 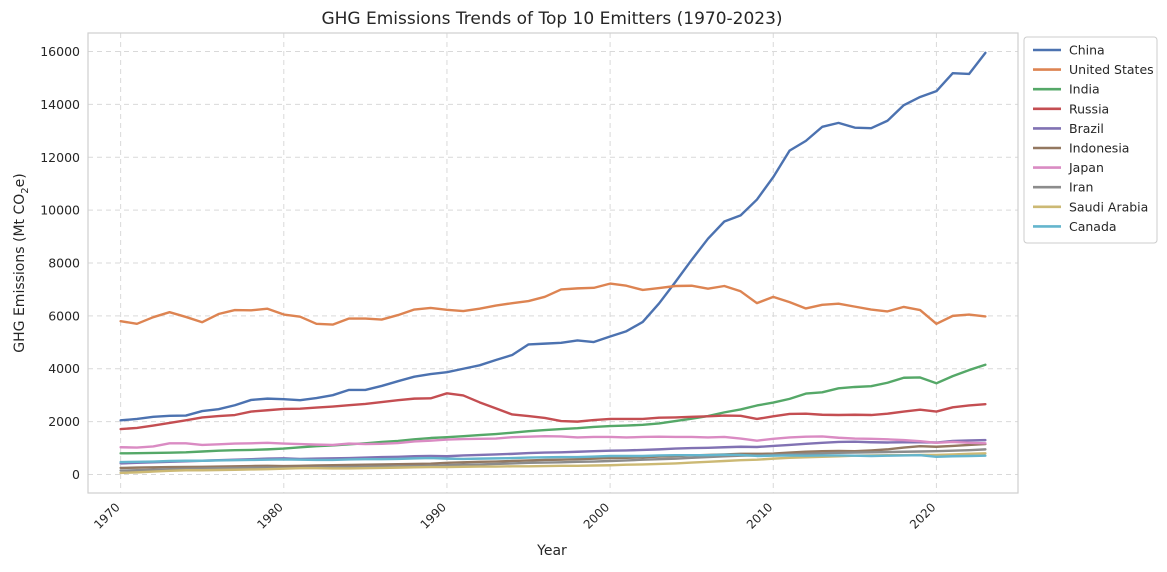 What do you see at coordinates (64, 368) in the screenshot?
I see `y-tick-label: 4000` at bounding box center [64, 368].